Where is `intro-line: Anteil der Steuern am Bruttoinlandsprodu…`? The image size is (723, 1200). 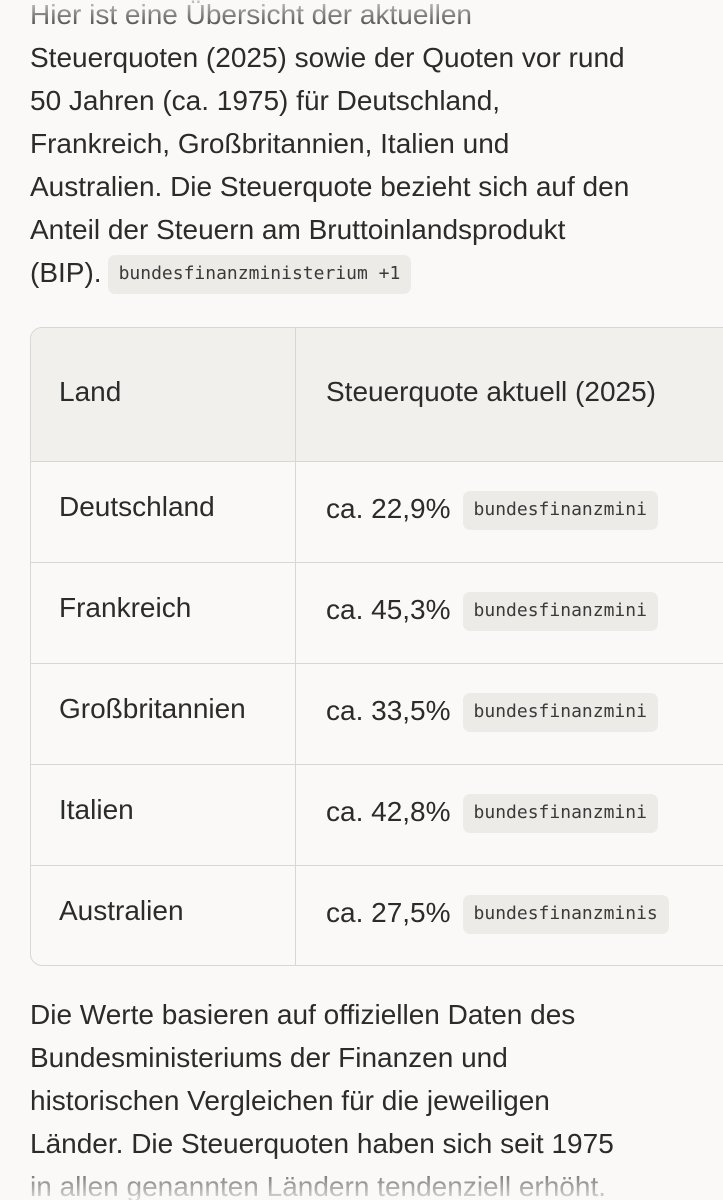 intro-line: Anteil der Steuern am Bruttoinlandsprodu… is located at coordinates (298, 229).